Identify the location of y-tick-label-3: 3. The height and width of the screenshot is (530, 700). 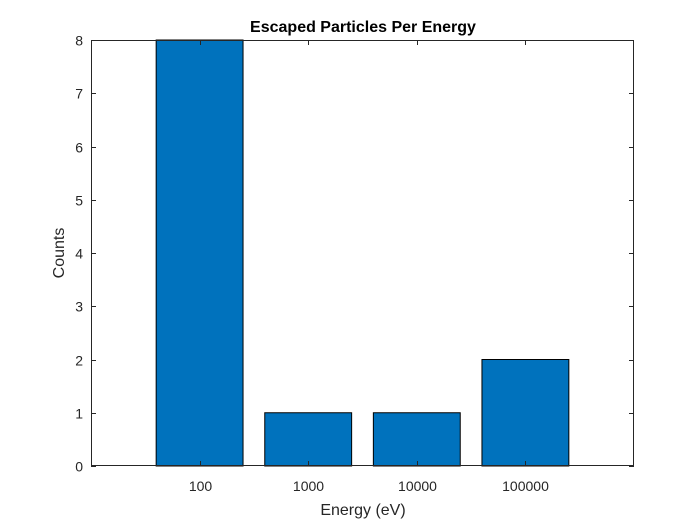
(79, 307).